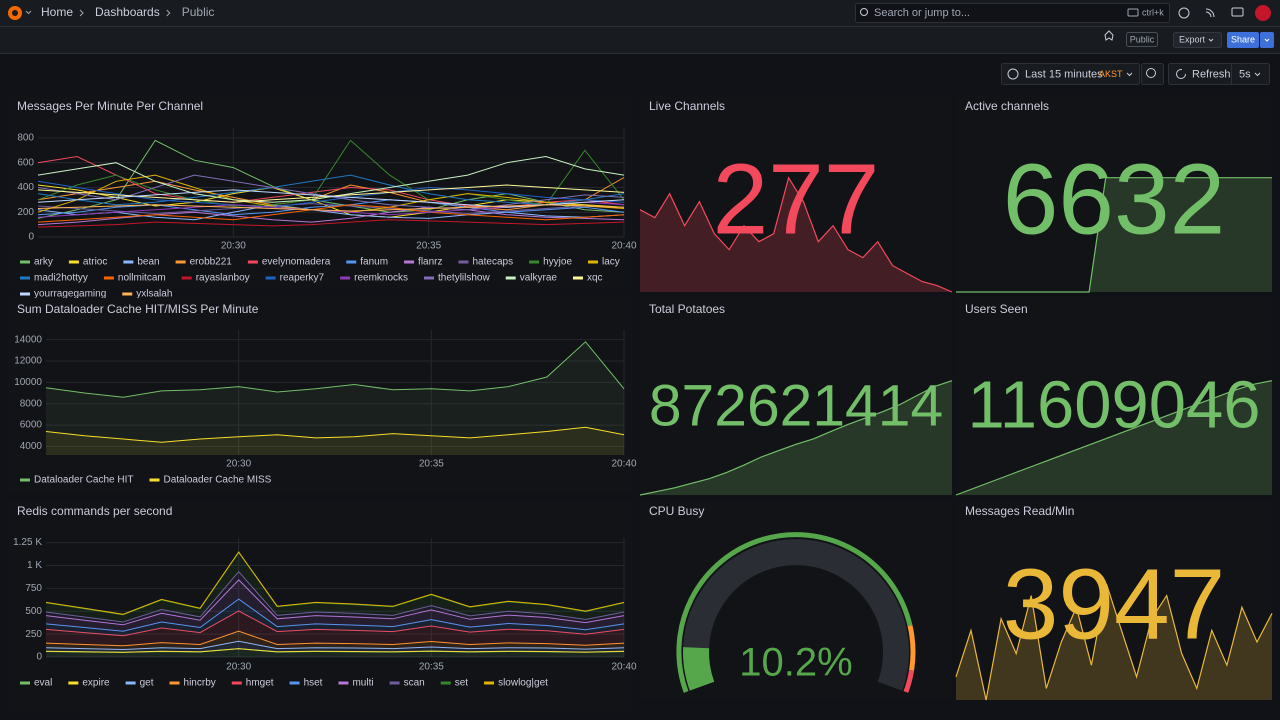 The width and height of the screenshot is (1280, 720). I want to click on panel-title: Active channels, so click(1007, 106).